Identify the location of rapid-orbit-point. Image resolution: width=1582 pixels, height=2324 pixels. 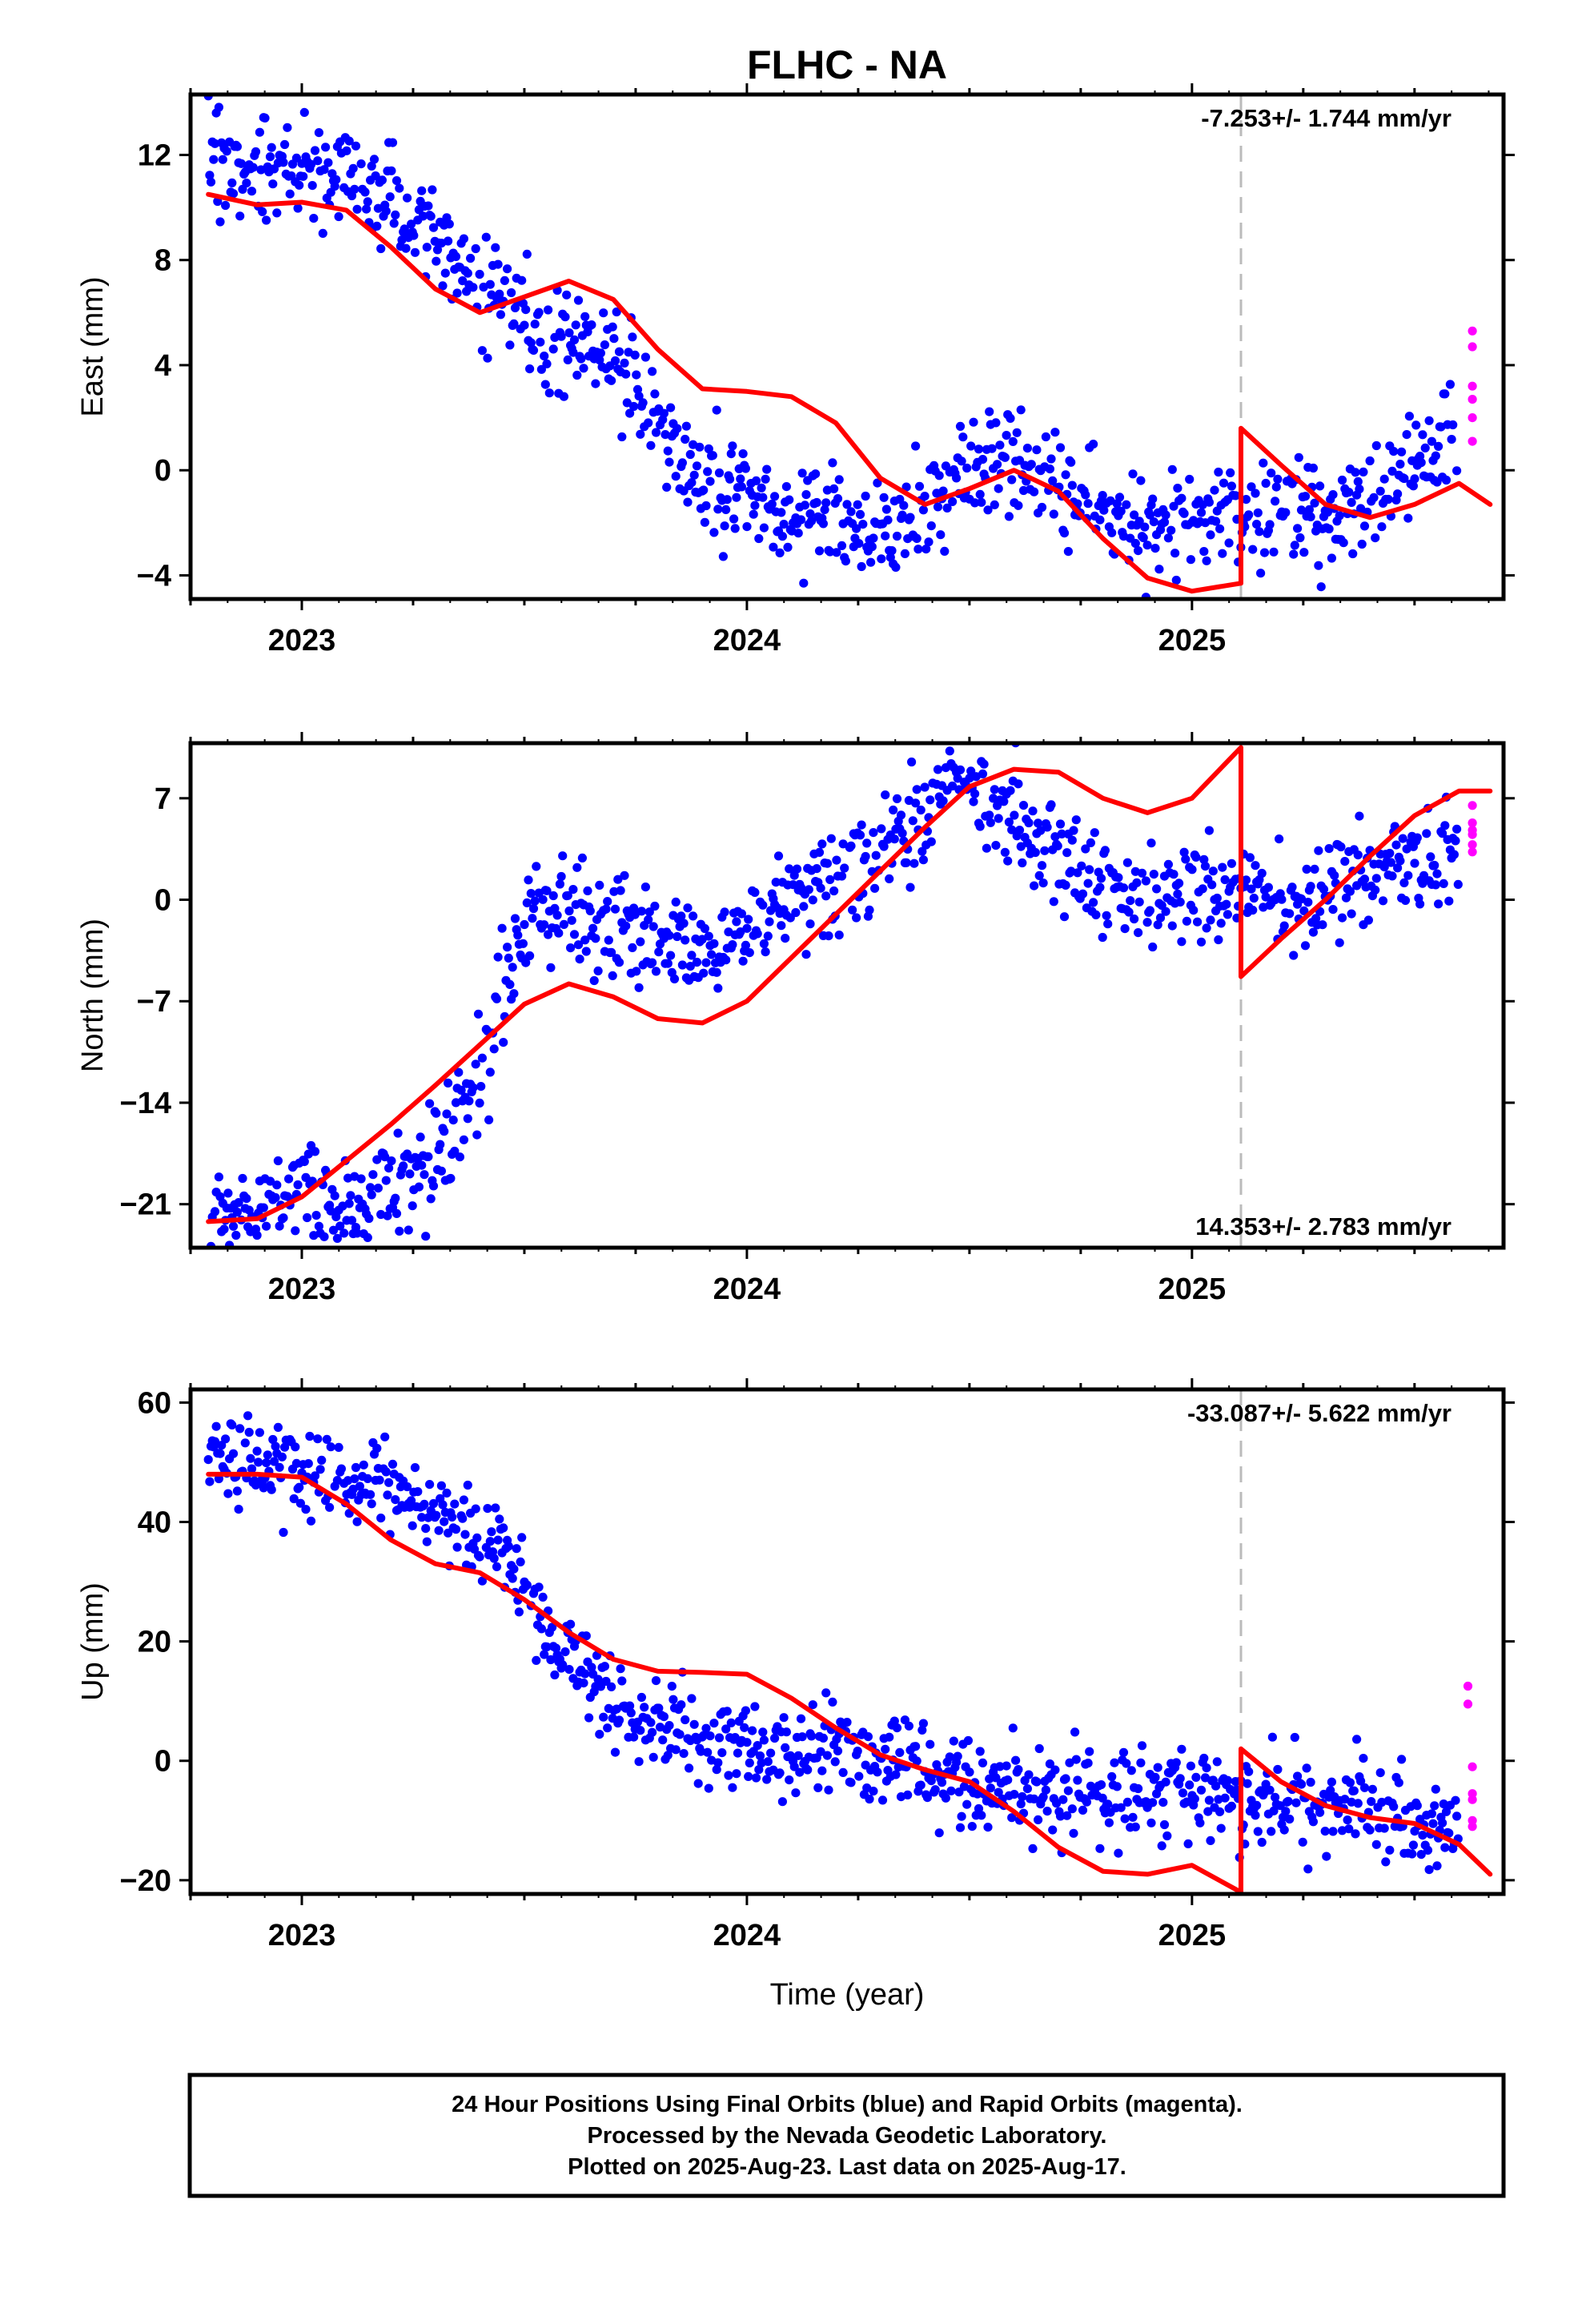
(1472, 1767).